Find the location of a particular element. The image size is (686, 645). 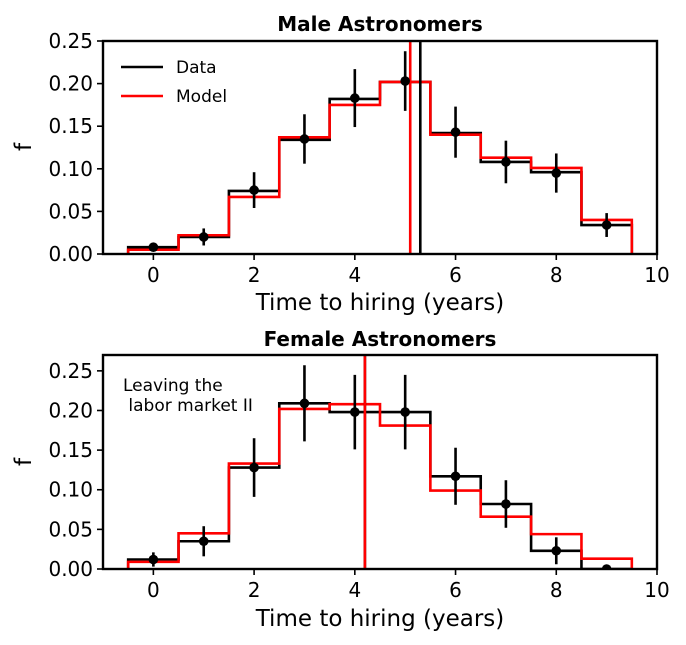

male-legend-data-label: Data is located at coordinates (196, 68).